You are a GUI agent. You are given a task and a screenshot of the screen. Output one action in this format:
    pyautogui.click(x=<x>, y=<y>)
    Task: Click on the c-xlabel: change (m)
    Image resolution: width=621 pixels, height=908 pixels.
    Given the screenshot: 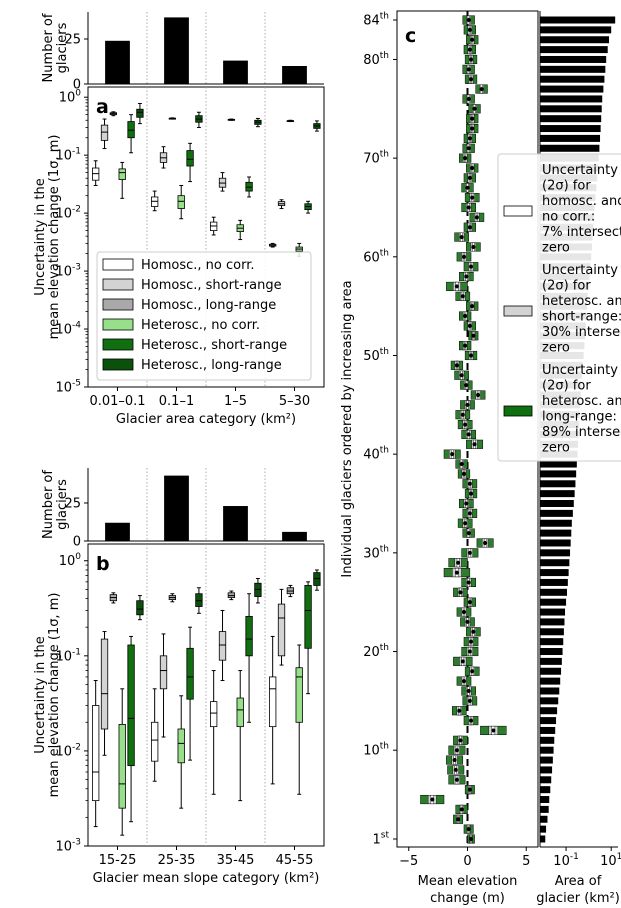 What is the action you would take?
    pyautogui.click(x=467, y=898)
    